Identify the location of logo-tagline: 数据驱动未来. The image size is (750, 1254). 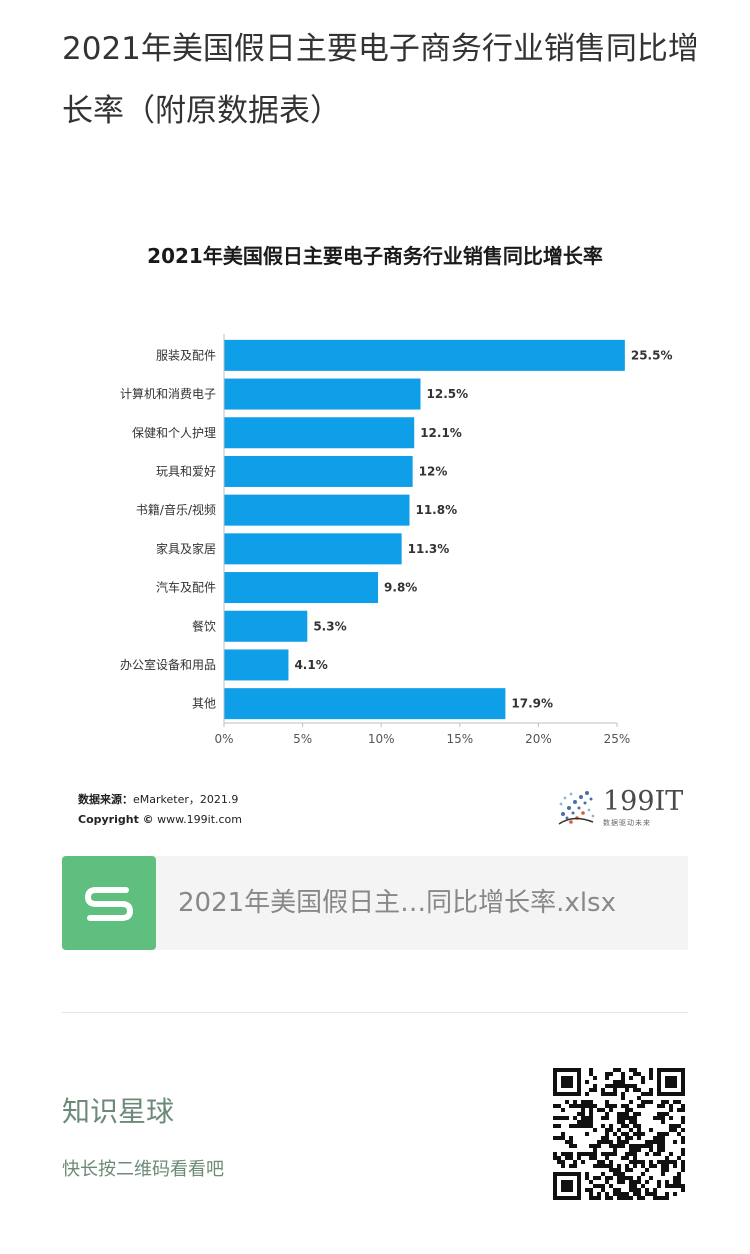
(627, 823).